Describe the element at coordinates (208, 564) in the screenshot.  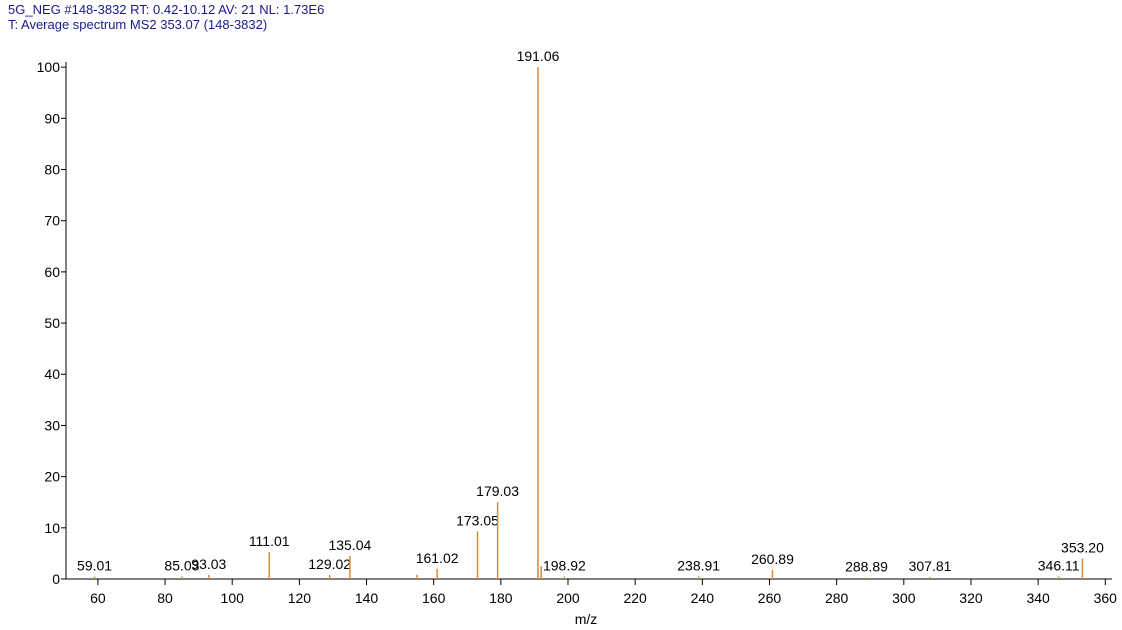
I see `peak-label: 93.03` at that location.